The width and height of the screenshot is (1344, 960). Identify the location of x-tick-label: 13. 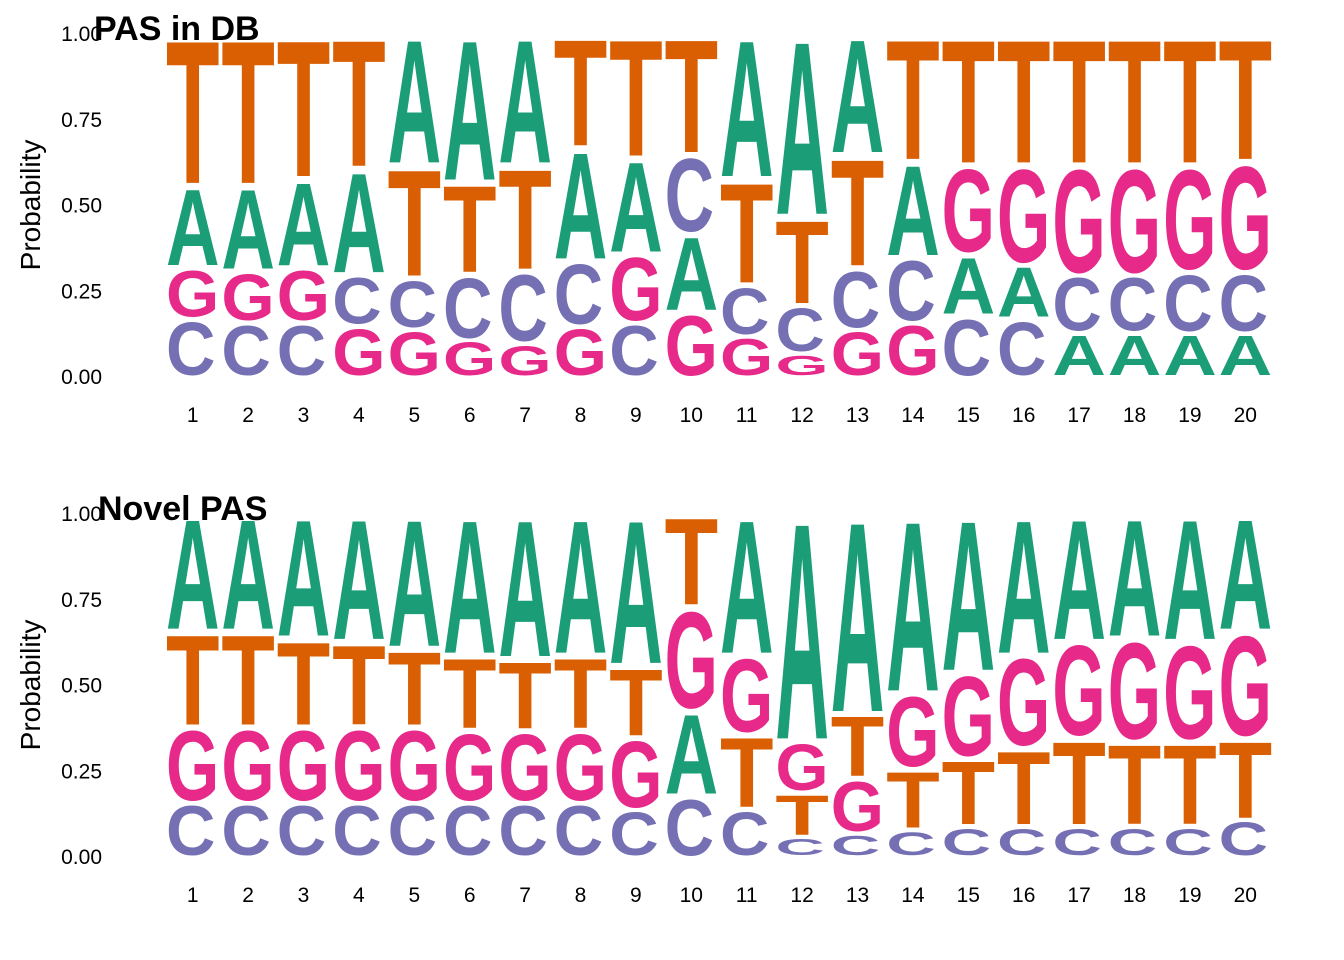
(857, 415).